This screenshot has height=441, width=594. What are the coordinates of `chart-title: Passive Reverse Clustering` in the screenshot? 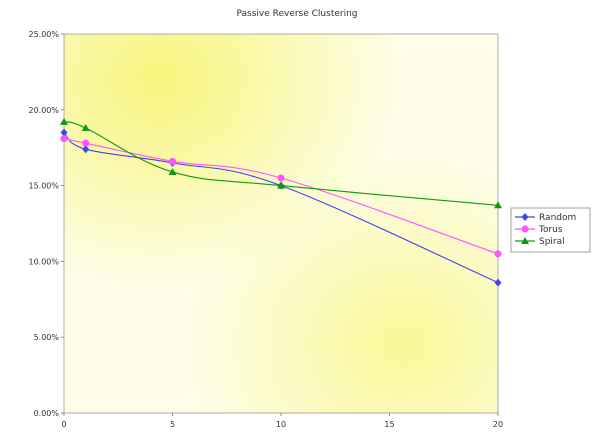 It's located at (296, 14).